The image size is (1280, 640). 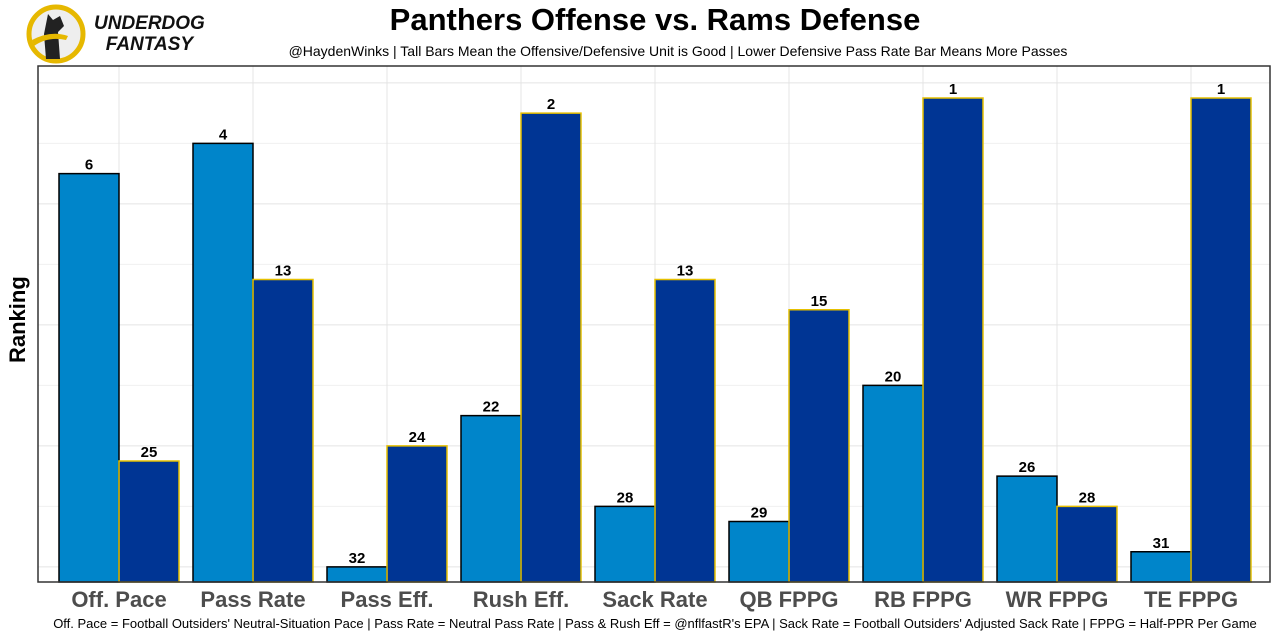 What do you see at coordinates (118, 599) in the screenshot?
I see `x-tick-label: Off. Pace` at bounding box center [118, 599].